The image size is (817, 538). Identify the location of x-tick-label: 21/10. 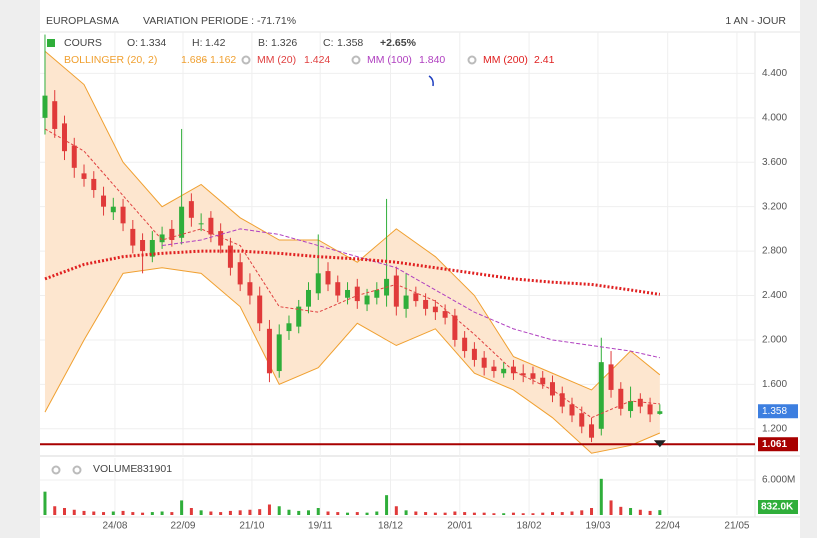
(251, 526).